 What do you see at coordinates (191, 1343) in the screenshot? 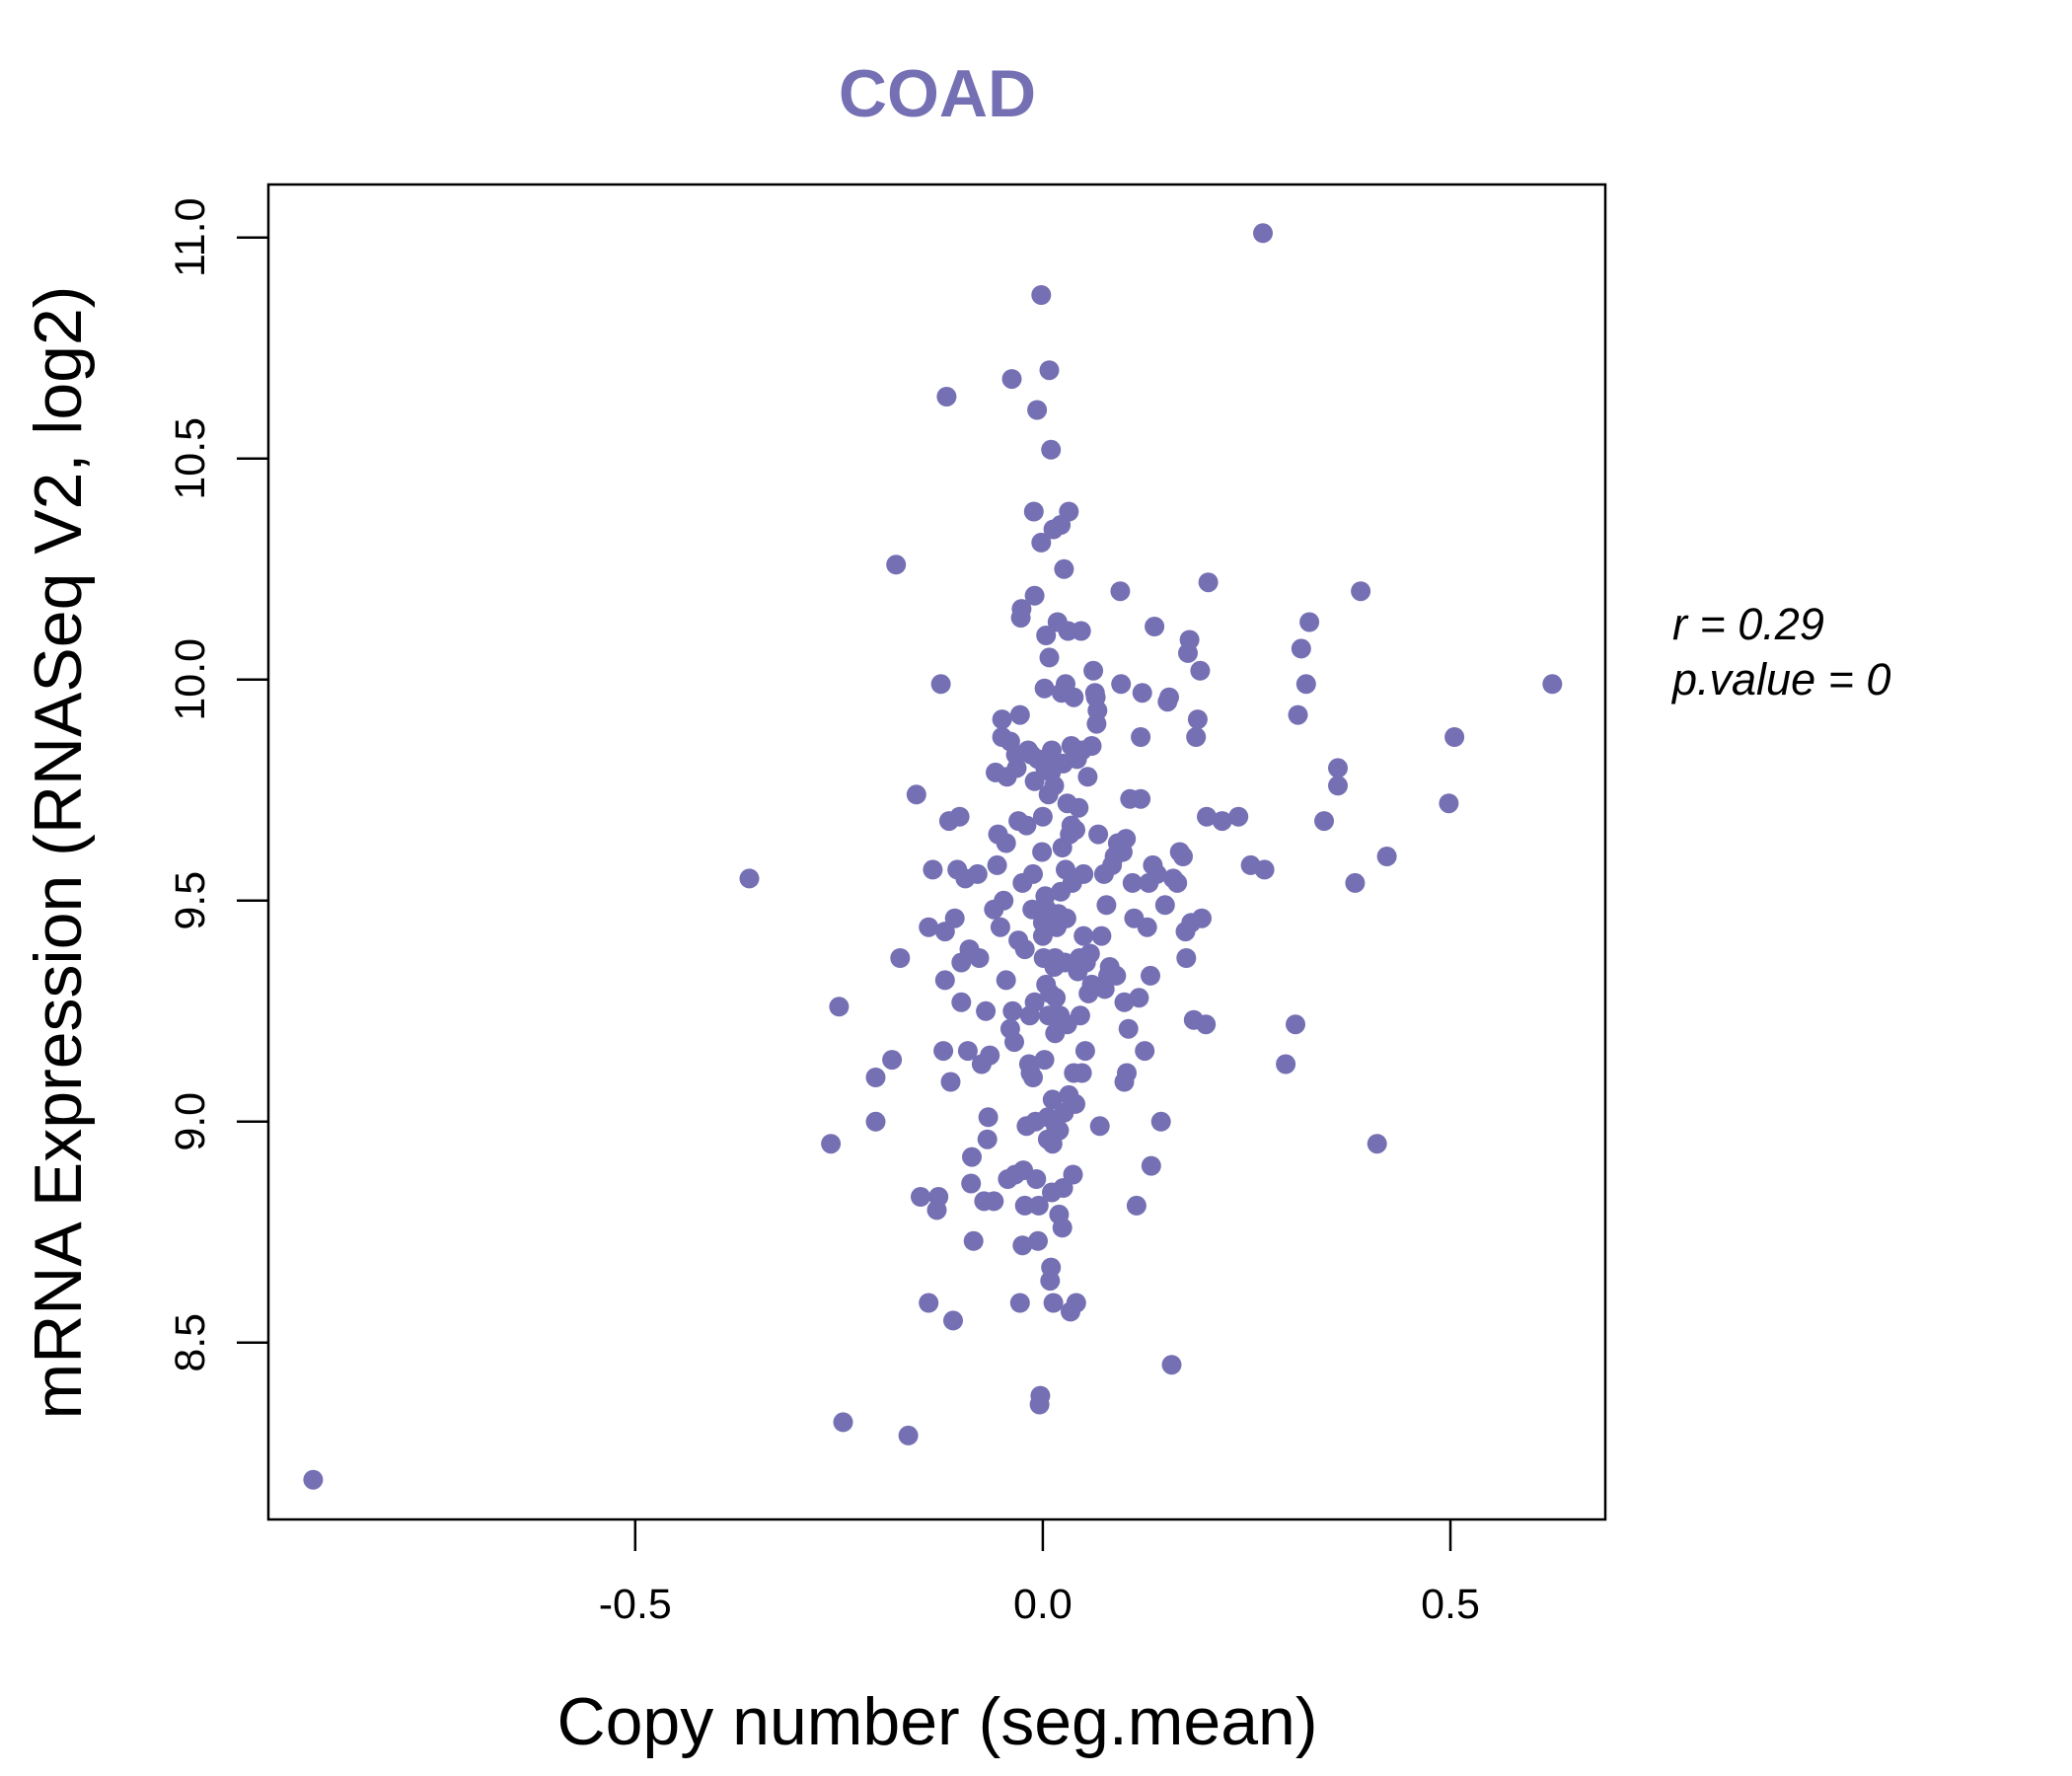
I see `y-tick-label: 8.5` at bounding box center [191, 1343].